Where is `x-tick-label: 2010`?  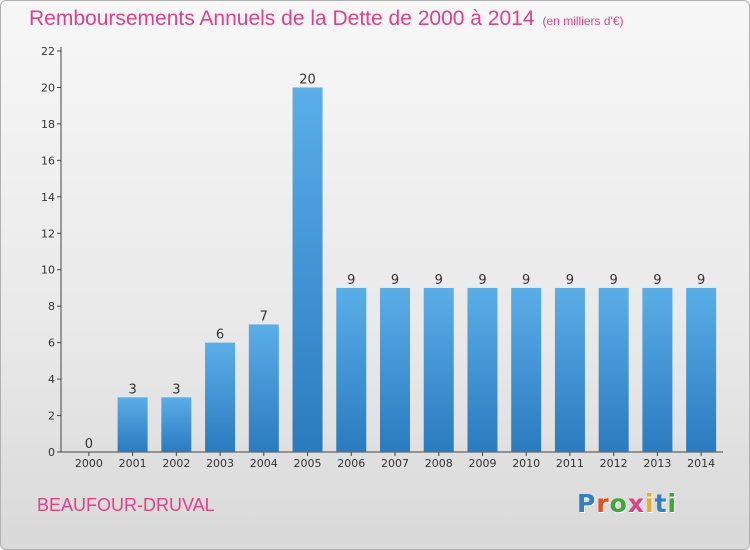
x-tick-label: 2010 is located at coordinates (526, 463).